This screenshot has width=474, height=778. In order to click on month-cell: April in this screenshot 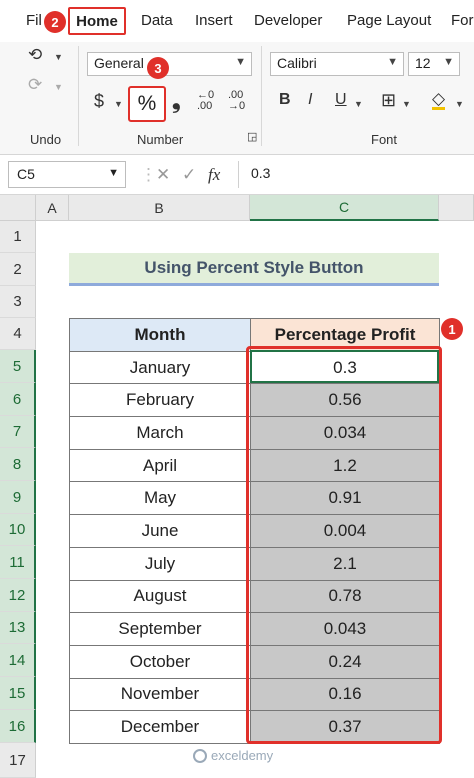, I will do `click(160, 465)`.